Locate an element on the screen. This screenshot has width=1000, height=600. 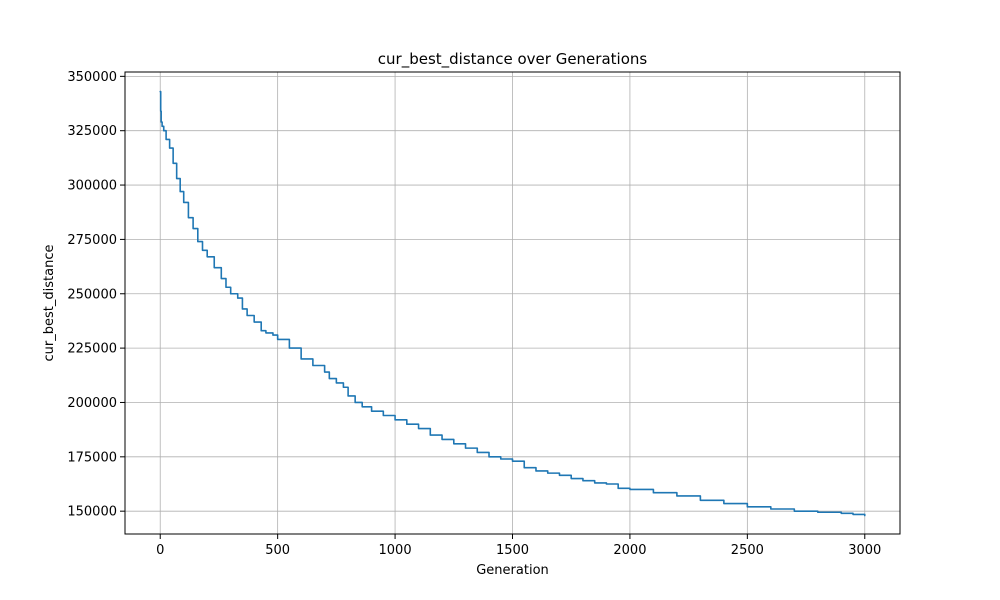
x-axis-ticks: 0 500 1000 1500 2000 2500 3000 is located at coordinates (518, 546).